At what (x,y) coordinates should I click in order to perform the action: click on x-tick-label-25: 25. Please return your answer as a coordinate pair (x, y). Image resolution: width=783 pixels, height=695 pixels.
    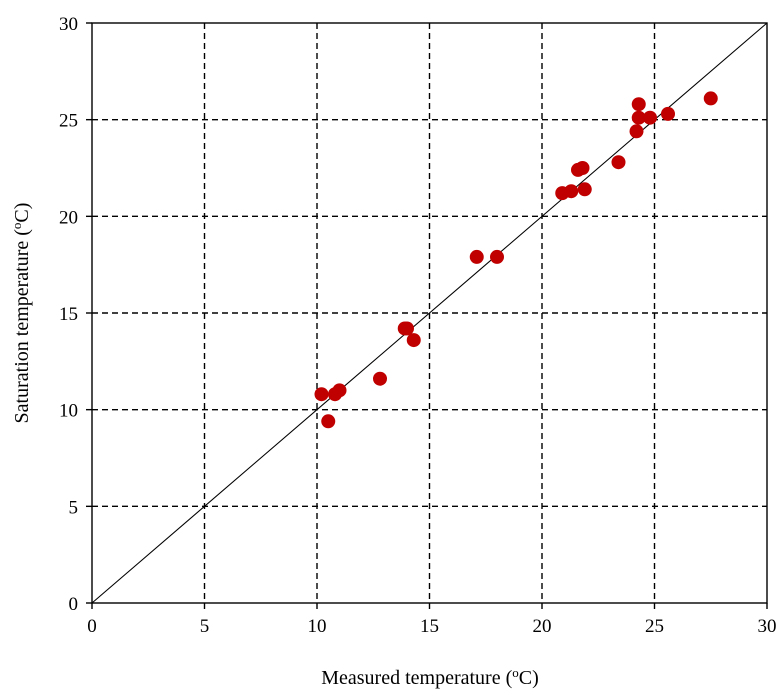
    Looking at the image, I should click on (654, 626).